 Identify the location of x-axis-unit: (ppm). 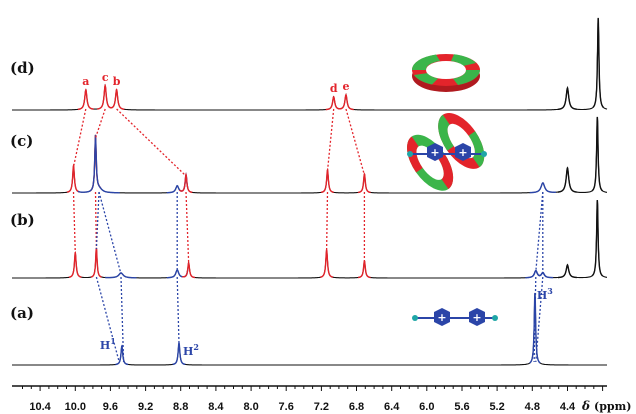
(612, 406).